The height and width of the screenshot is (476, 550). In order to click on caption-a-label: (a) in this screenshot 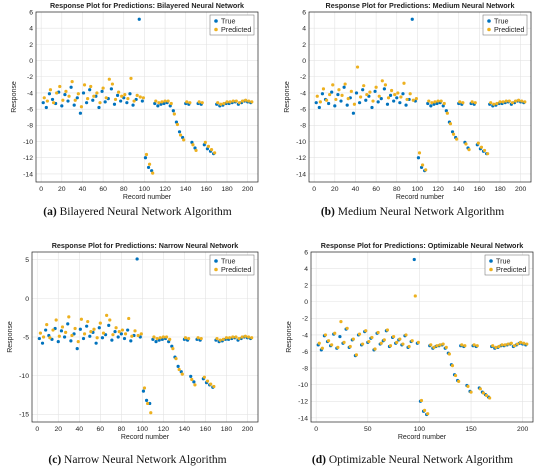, I will do `click(50, 212)`.